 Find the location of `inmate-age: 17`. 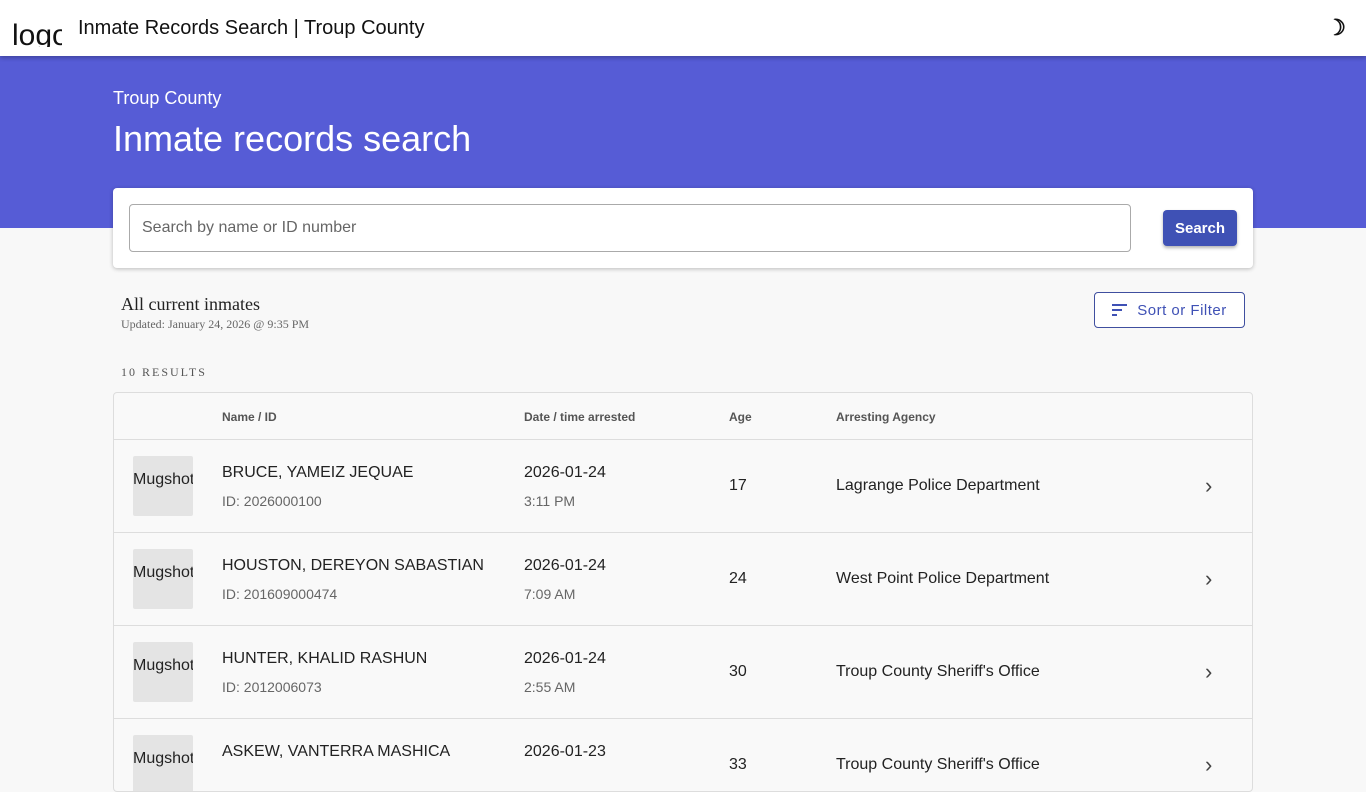

inmate-age: 17 is located at coordinates (738, 485).